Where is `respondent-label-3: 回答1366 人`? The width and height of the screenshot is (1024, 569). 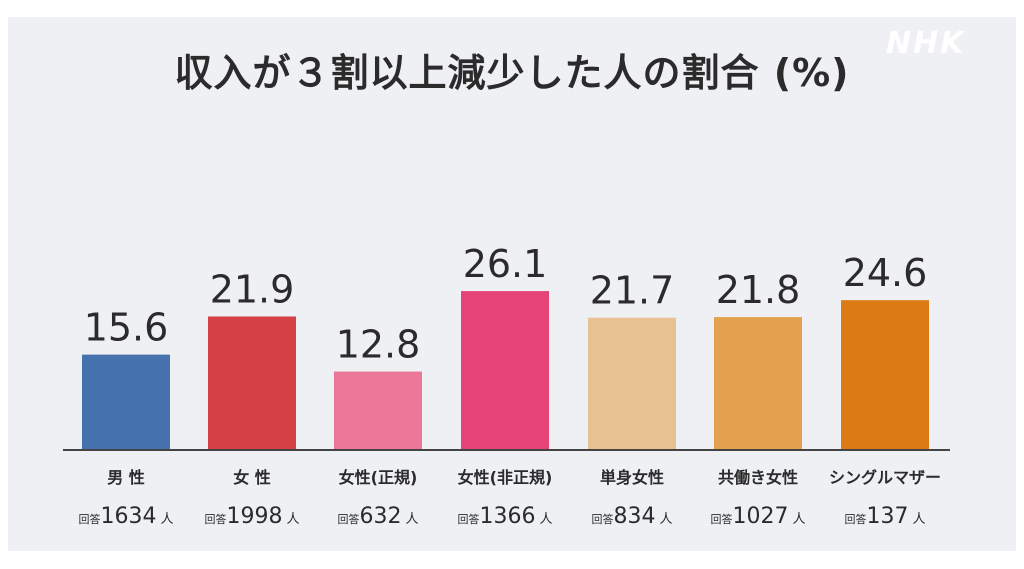 respondent-label-3: 回答1366 人 is located at coordinates (504, 516).